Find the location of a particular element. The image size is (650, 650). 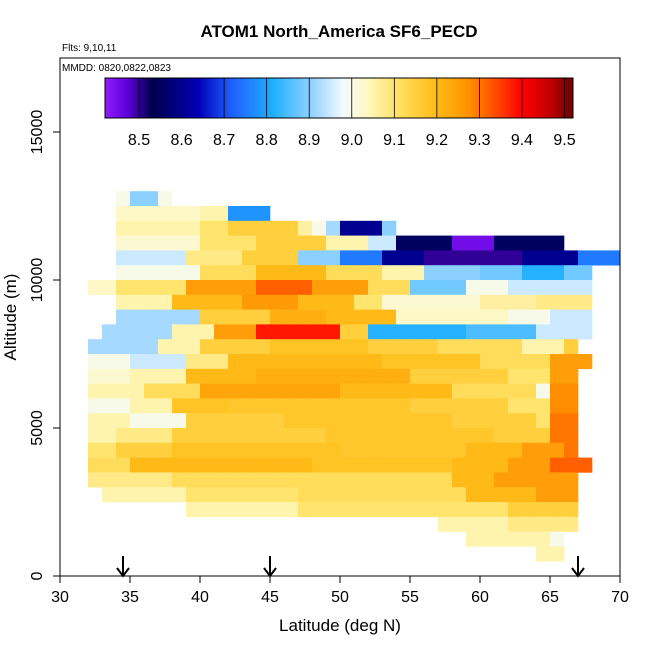

x-tick-label: 40 is located at coordinates (200, 597).